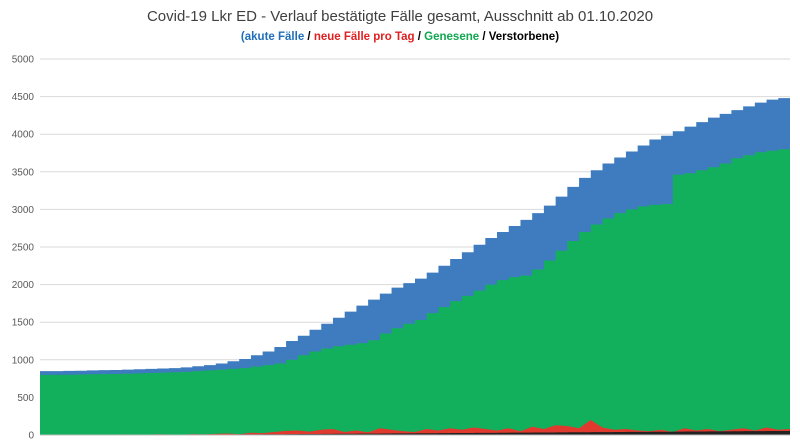 The width and height of the screenshot is (800, 447). I want to click on y-tick-label: 1000, so click(23, 360).